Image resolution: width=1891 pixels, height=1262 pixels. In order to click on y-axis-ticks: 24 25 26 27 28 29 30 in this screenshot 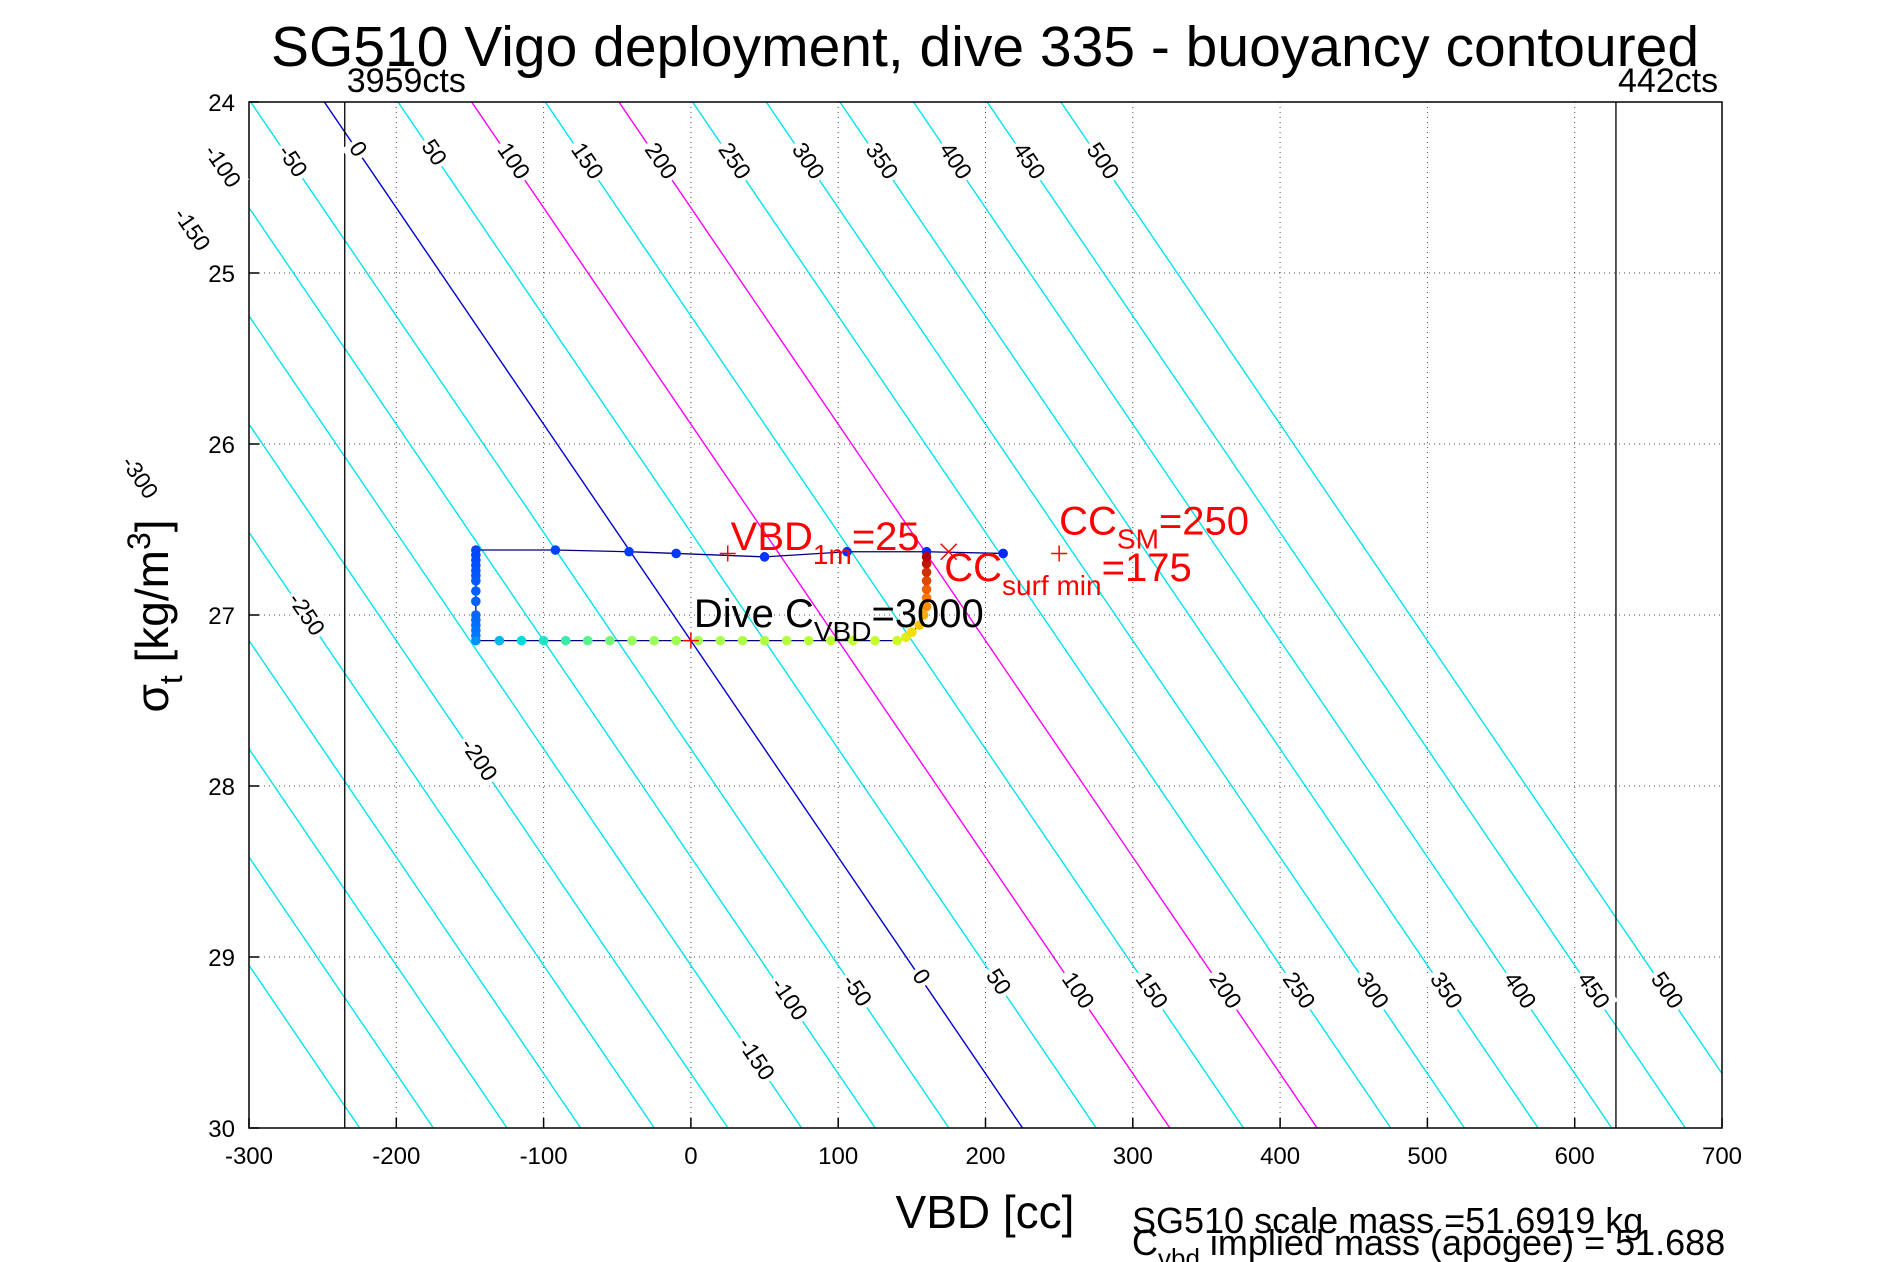, I will do `click(233, 616)`.